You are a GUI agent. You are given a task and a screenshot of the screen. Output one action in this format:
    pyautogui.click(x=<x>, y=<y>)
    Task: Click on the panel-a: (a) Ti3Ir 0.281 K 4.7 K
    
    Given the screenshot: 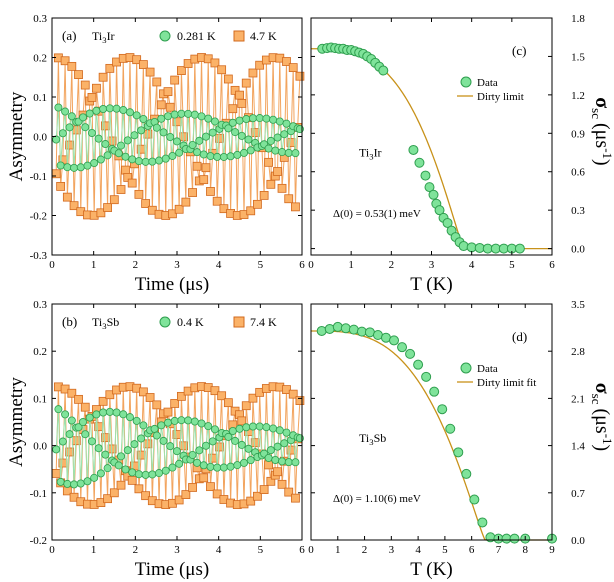 What is the action you would take?
    pyautogui.click(x=178, y=124)
    